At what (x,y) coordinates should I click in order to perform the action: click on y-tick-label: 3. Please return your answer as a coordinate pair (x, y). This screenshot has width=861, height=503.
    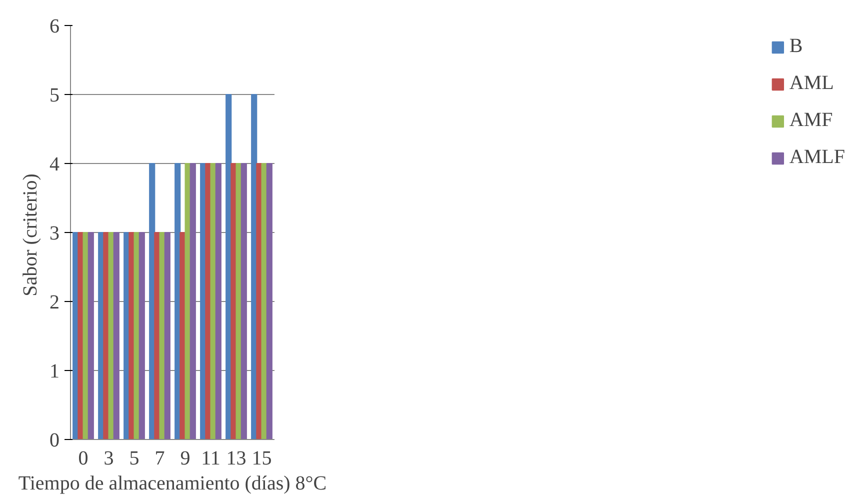
    Looking at the image, I should click on (55, 233).